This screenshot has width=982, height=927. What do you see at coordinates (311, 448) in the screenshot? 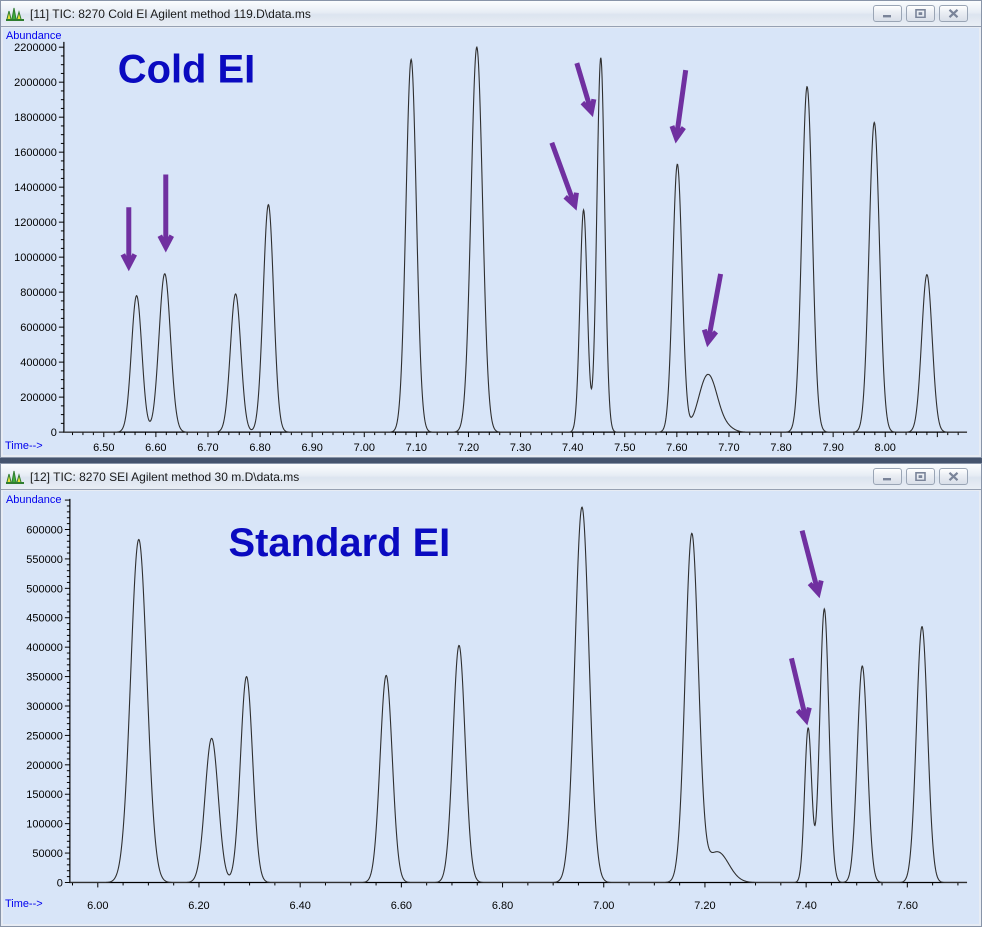
I see `x-tick-label: 6.90` at bounding box center [311, 448].